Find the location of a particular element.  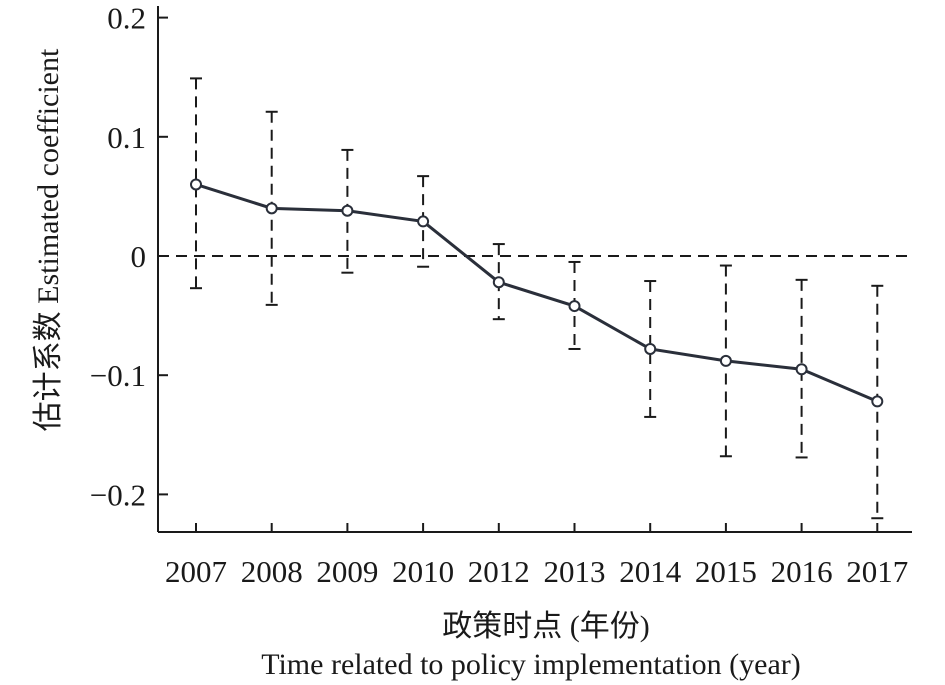

y-ticks: 0.2 0.1 0 −0.1 −0.2 is located at coordinates (129, 256).